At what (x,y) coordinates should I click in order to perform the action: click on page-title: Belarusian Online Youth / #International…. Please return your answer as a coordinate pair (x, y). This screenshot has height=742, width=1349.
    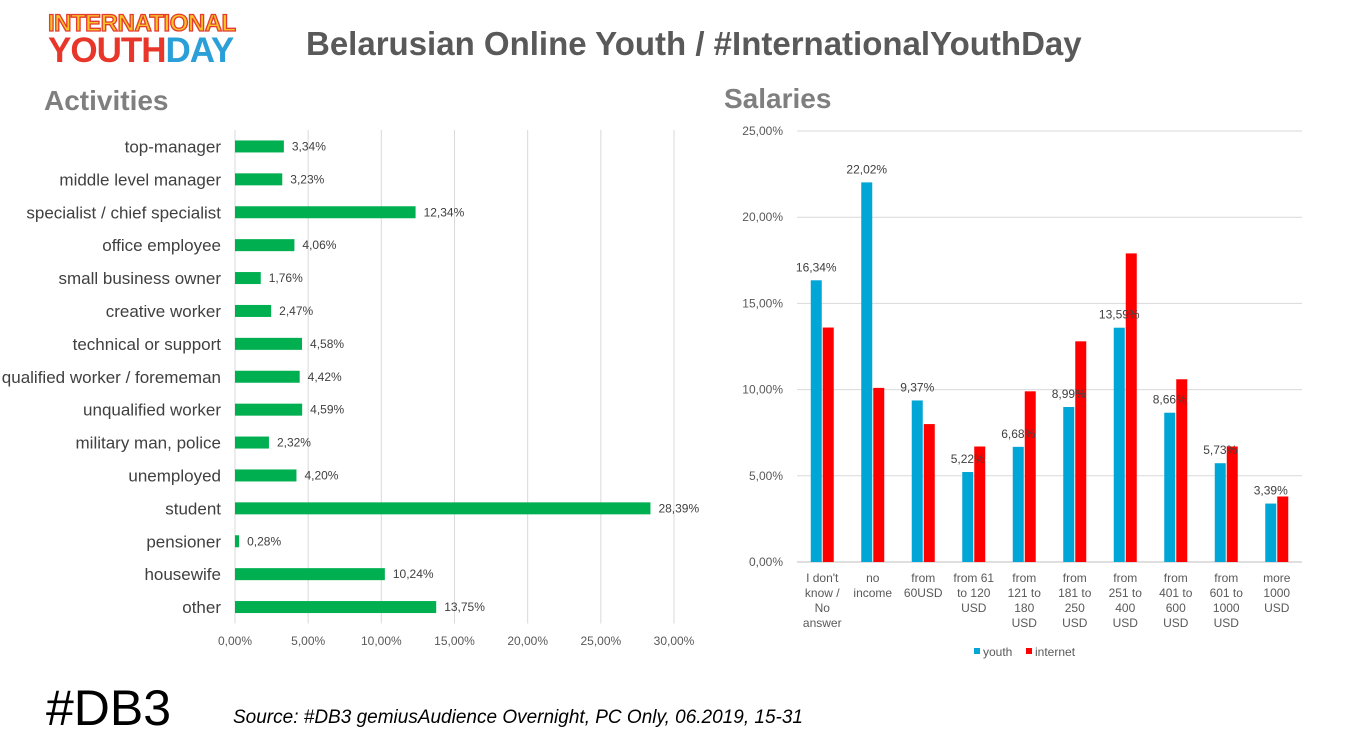
    Looking at the image, I should click on (694, 43).